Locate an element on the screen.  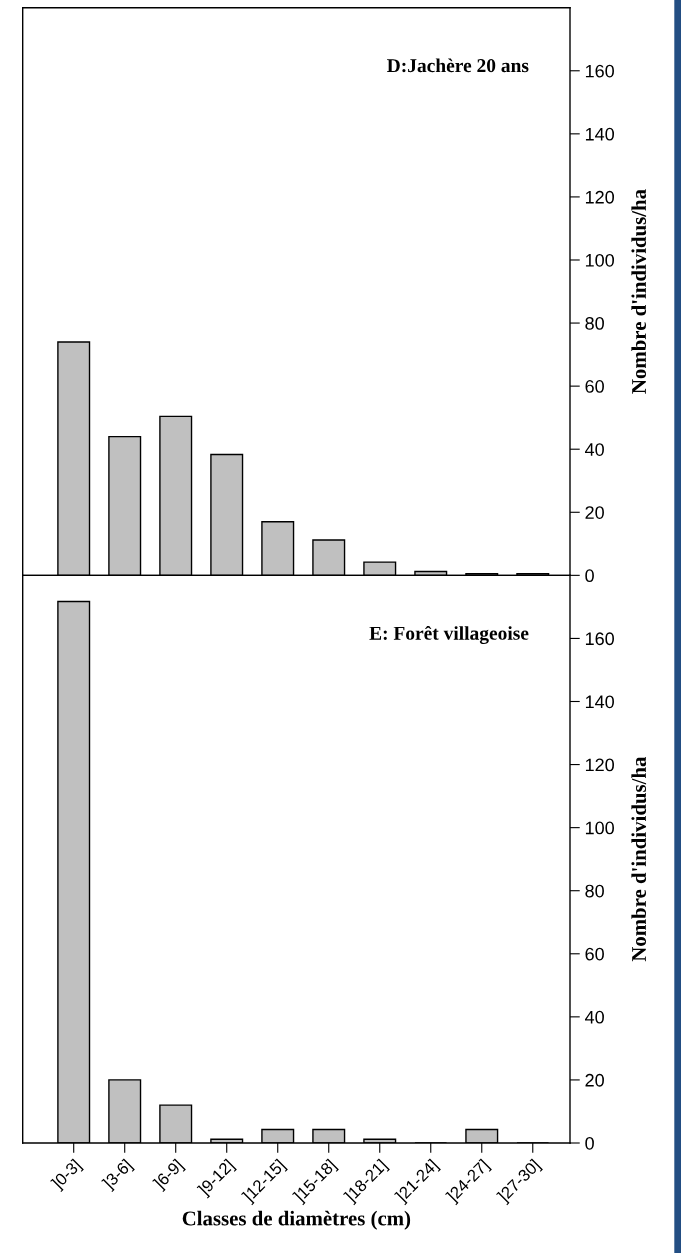
x-axis-title: Classes de diamètres (cm) is located at coordinates (296, 1220).